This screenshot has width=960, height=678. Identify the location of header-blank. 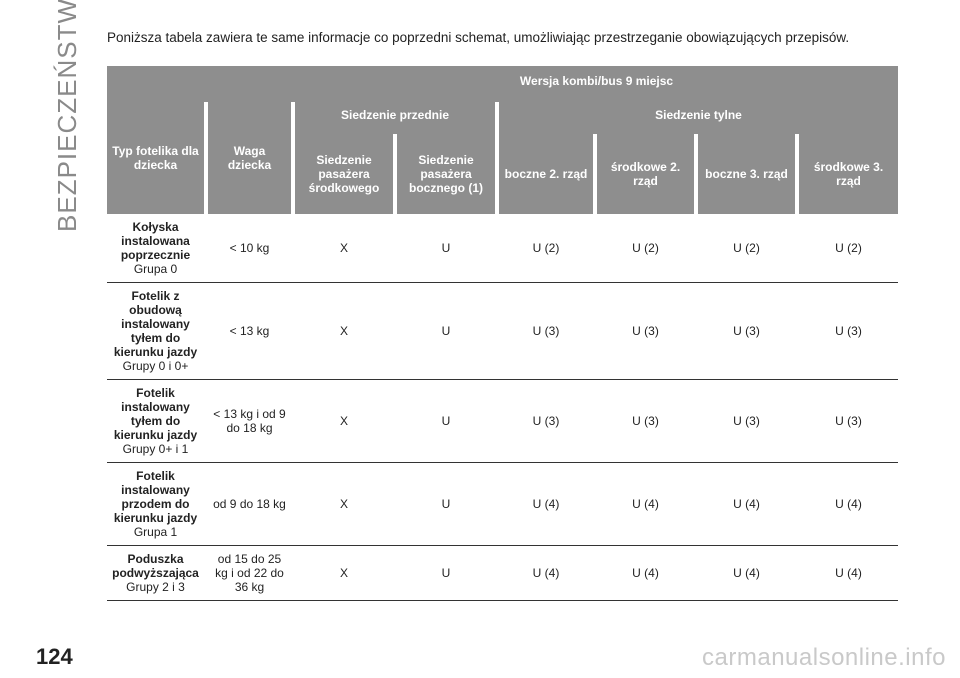
(201, 81).